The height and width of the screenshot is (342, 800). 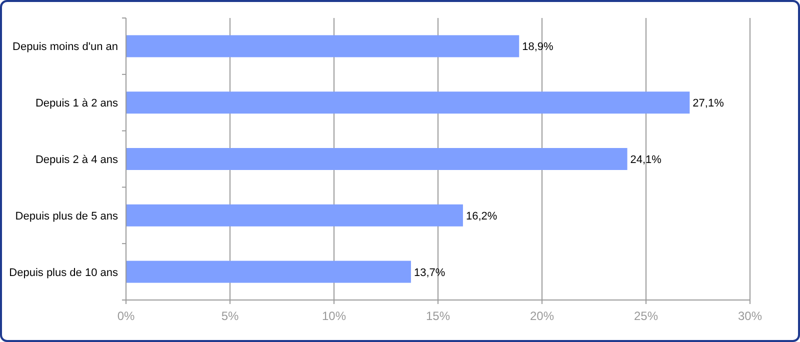 I want to click on x-tick-label: 25%, so click(x=646, y=316).